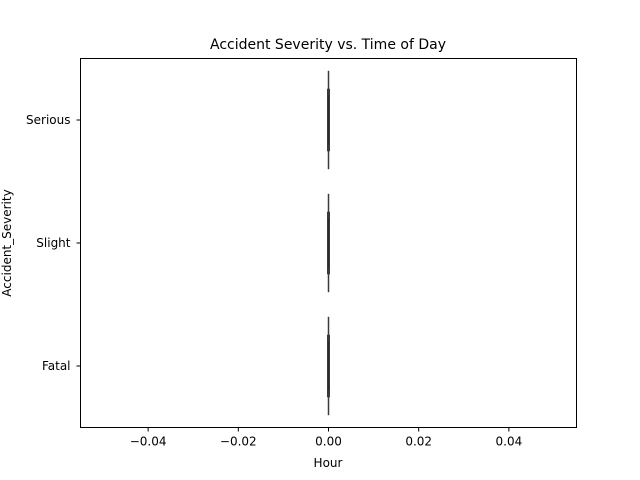 This screenshot has width=640, height=480. Describe the element at coordinates (56, 366) in the screenshot. I see `y-tick-label: Fatal` at that location.